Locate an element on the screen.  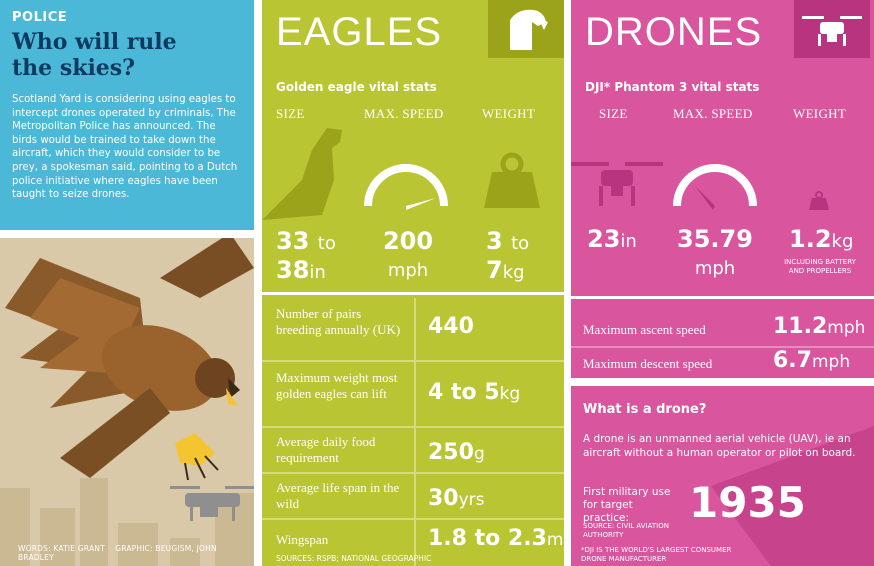
eagles-subtitle: Golden eagle vital stats is located at coordinates (356, 87).